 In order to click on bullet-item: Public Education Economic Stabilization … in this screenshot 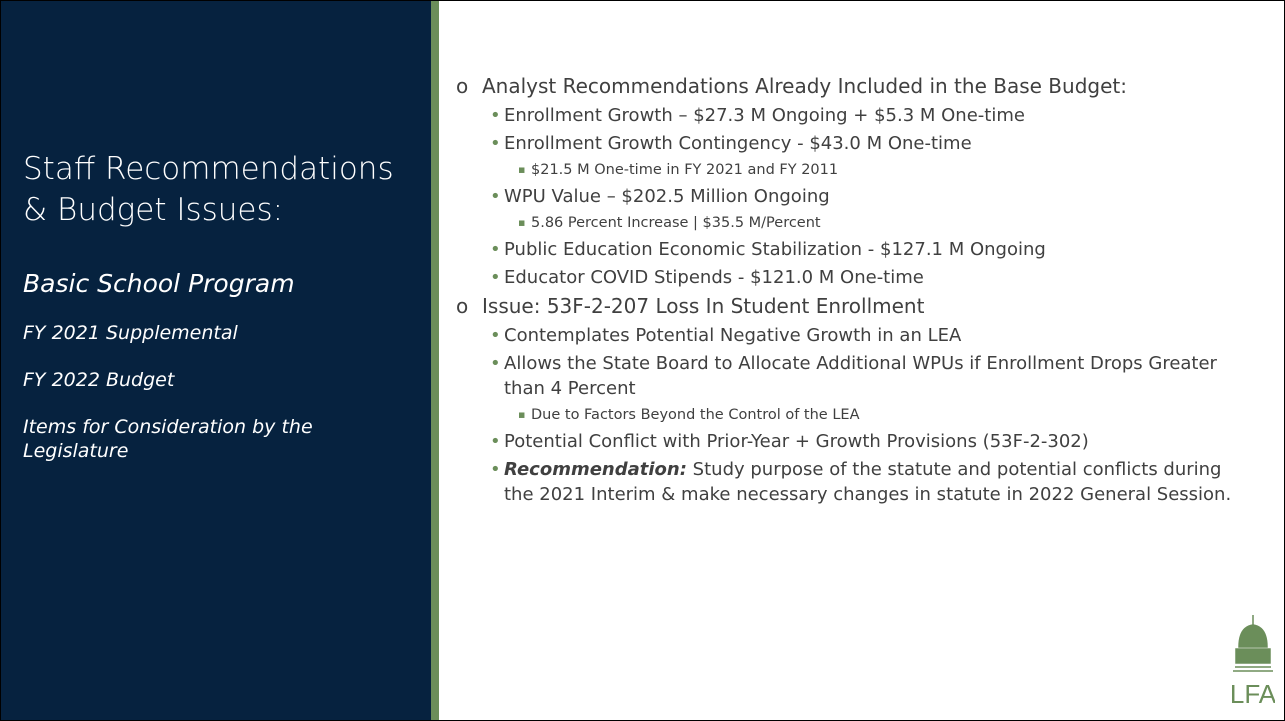, I will do `click(846, 249)`.